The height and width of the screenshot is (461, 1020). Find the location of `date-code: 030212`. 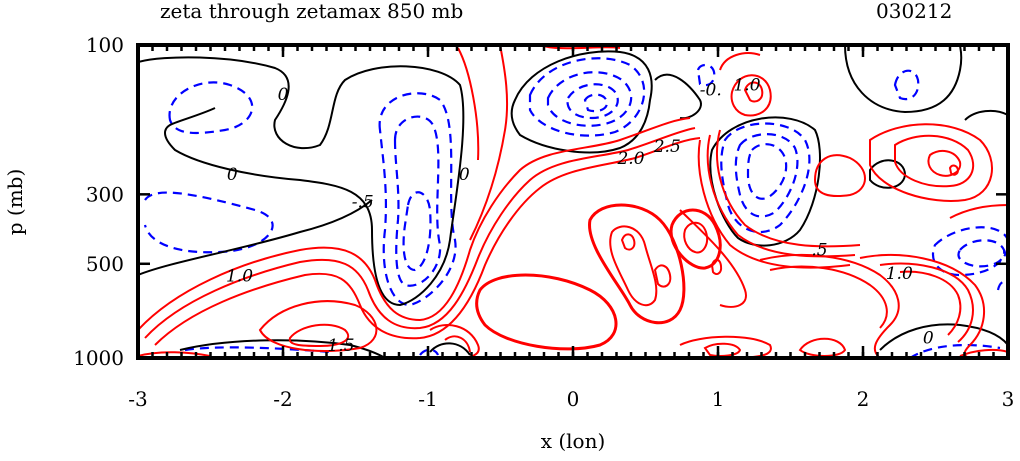

date-code: 030212 is located at coordinates (914, 11).